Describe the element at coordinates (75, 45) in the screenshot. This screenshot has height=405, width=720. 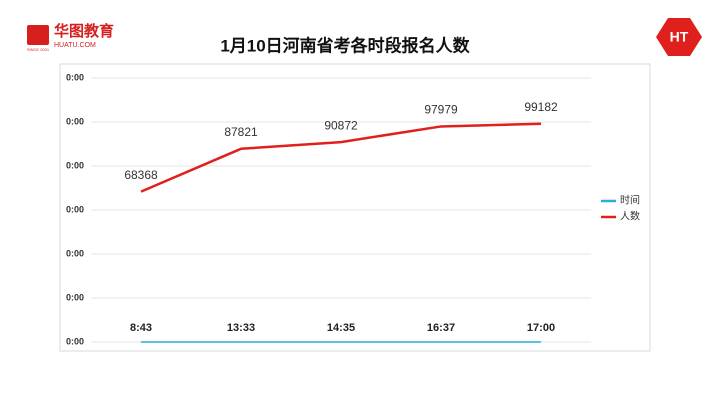
I see `logo-url: HUATU.COM` at that location.